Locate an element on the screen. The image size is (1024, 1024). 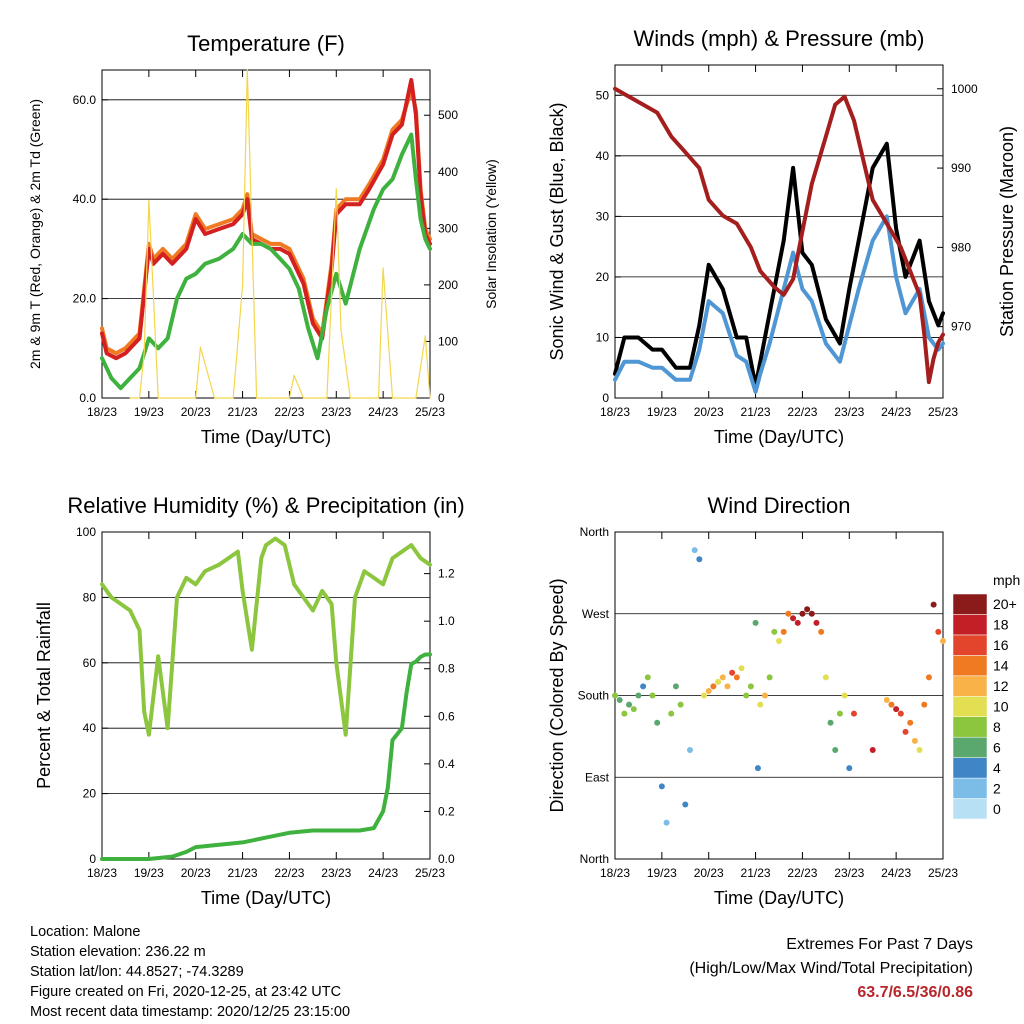
y-tick-label: 10 is located at coordinates (603, 337).